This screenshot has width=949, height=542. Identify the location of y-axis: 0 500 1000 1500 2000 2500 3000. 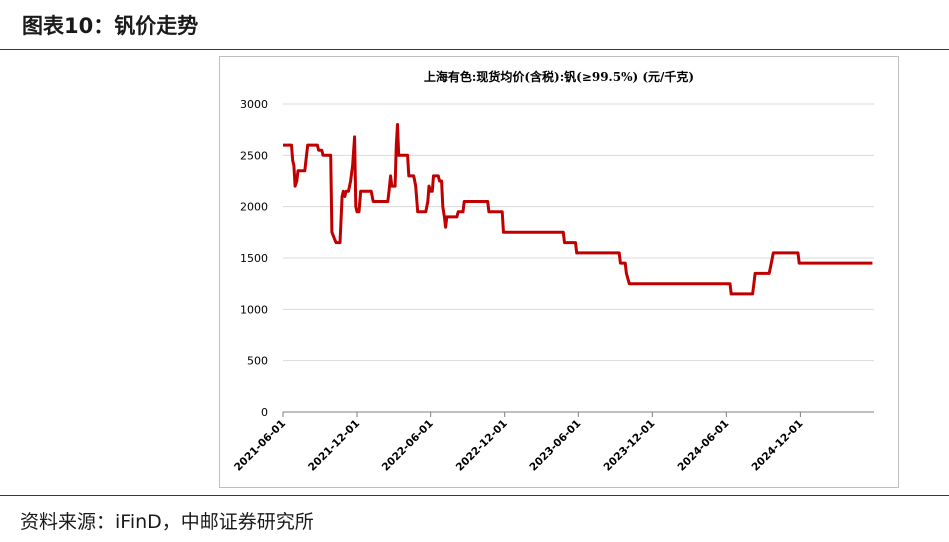
(254, 258).